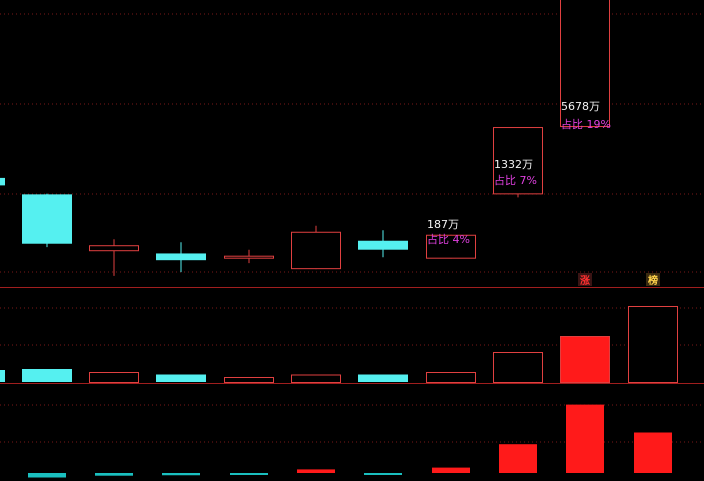 The height and width of the screenshot is (481, 704). What do you see at coordinates (443, 224) in the screenshot?
I see `turnover-amount-label: 187万` at bounding box center [443, 224].